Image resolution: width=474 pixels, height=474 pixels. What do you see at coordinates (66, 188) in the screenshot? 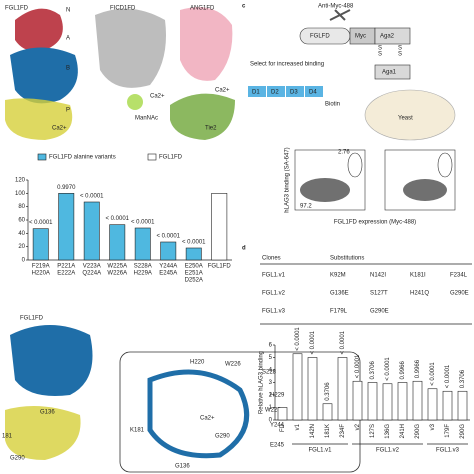
I see `p-value: 0.9970` at bounding box center [66, 188].